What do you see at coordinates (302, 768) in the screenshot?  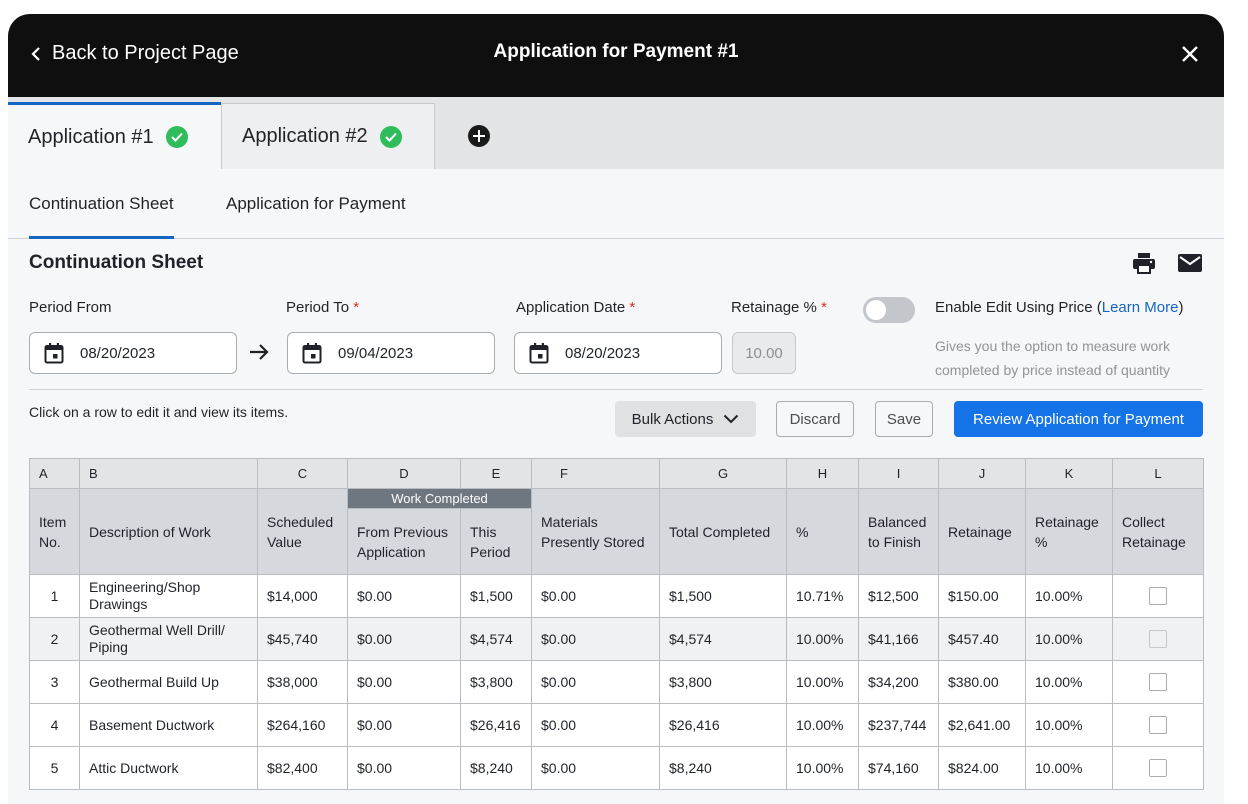 I see `cell-scheduled: $82,400` at bounding box center [302, 768].